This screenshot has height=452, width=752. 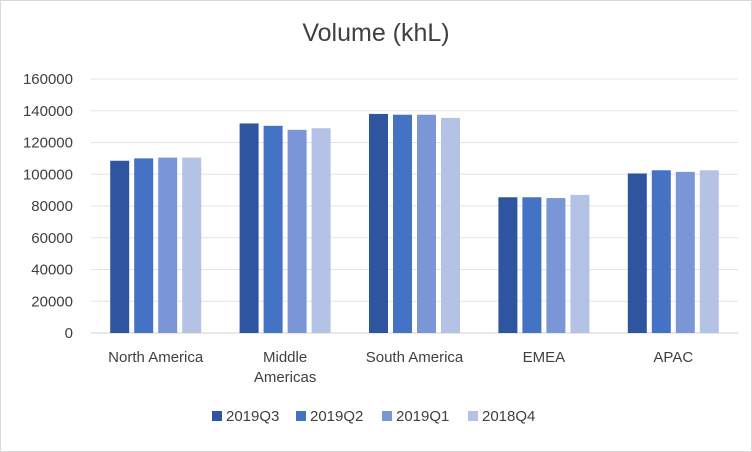 I want to click on y-tick-label: 120000, so click(x=48, y=143).